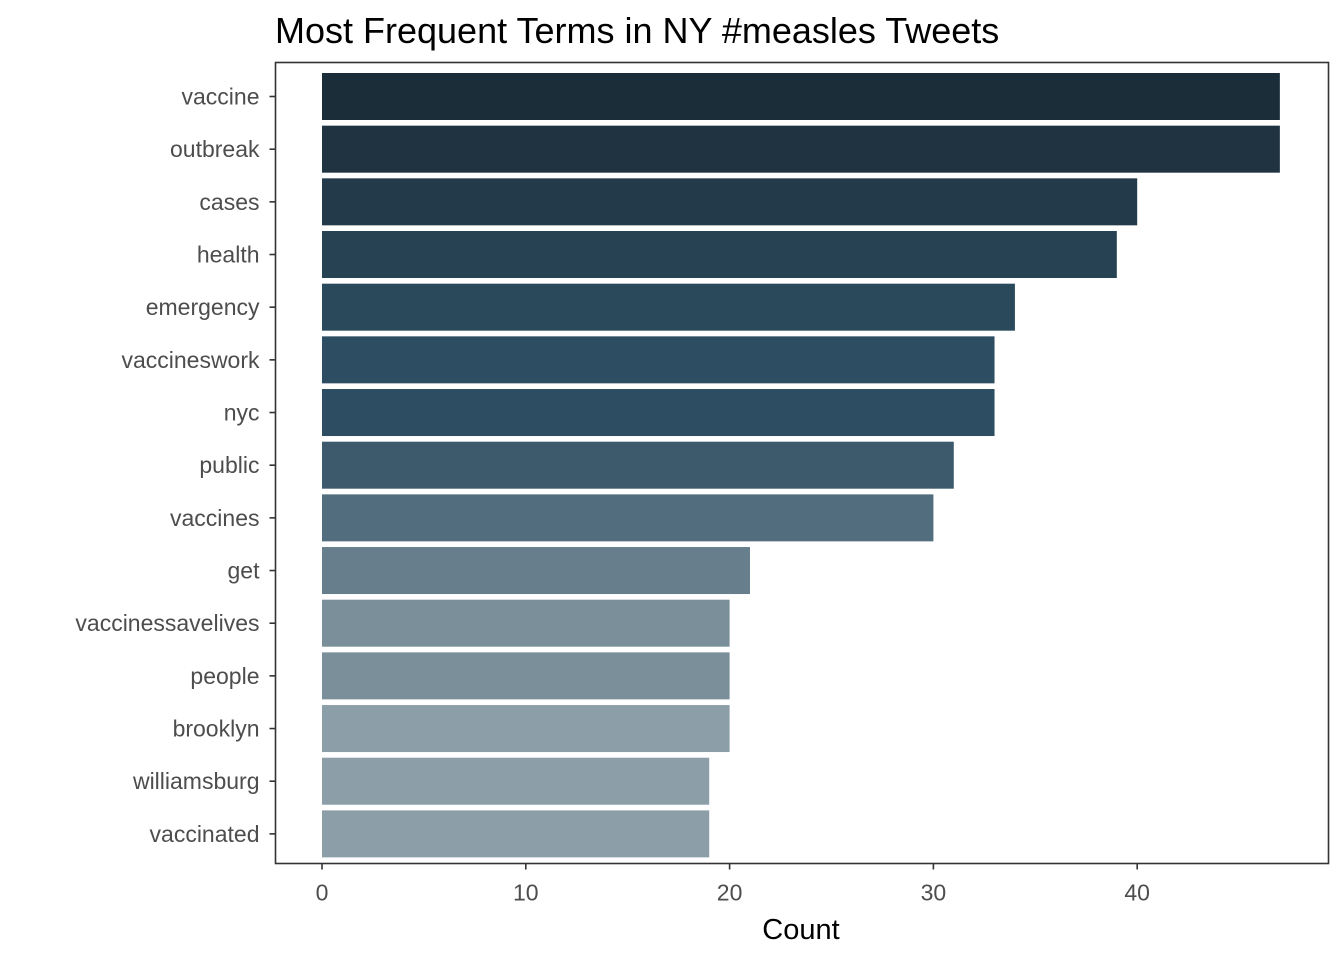 This screenshot has width=1344, height=960. I want to click on bar-get, so click(536, 571).